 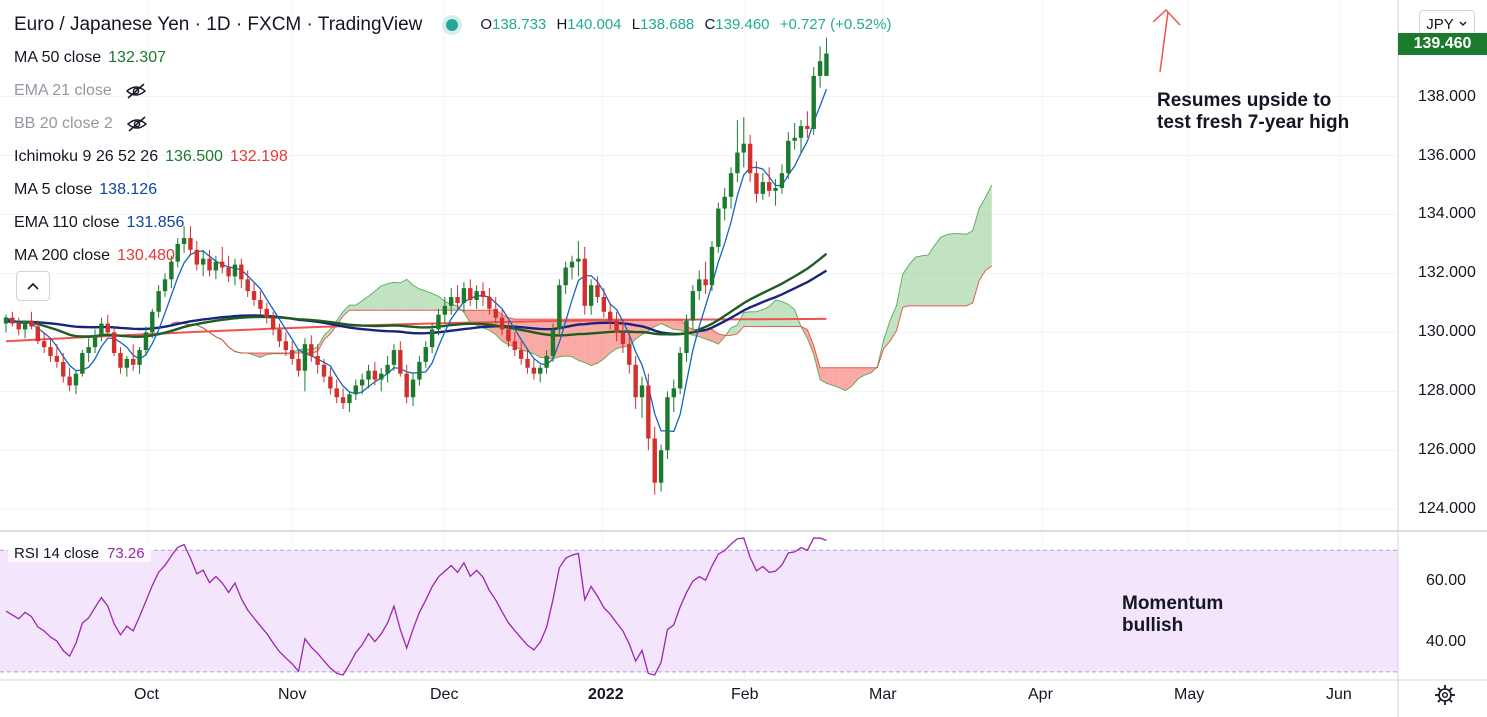 I want to click on legend-row: EMA 21 close, so click(x=455, y=90).